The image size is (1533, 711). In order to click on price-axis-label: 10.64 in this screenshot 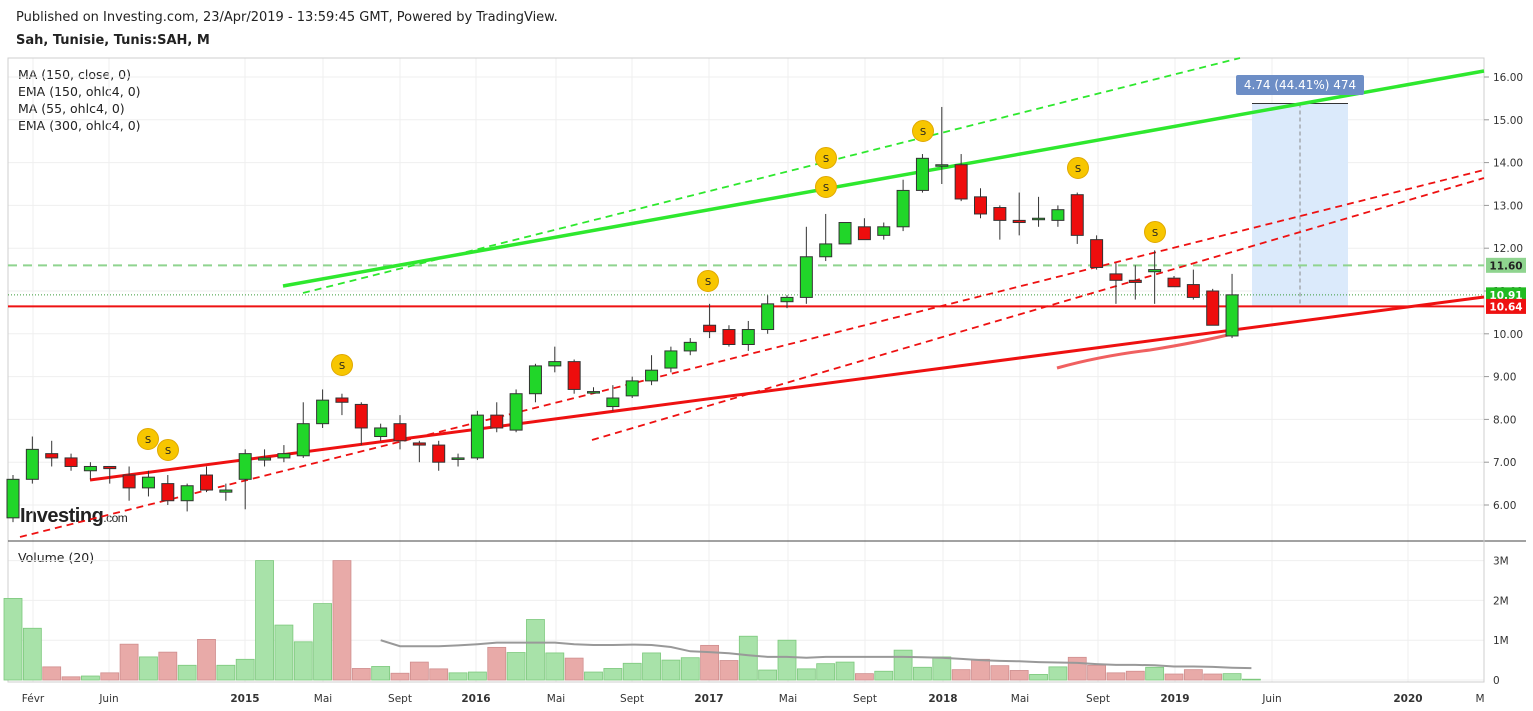, I will do `click(1506, 306)`.